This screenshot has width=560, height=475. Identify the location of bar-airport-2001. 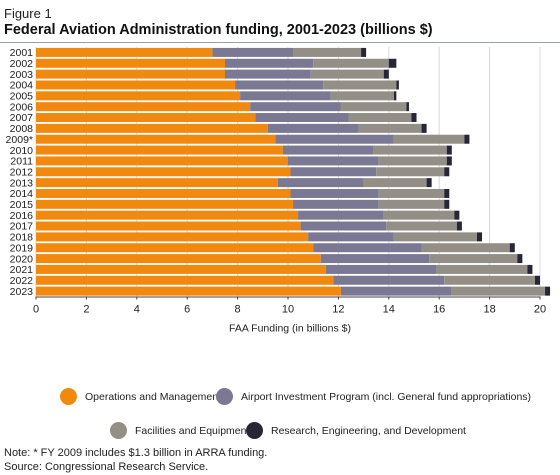
(253, 52).